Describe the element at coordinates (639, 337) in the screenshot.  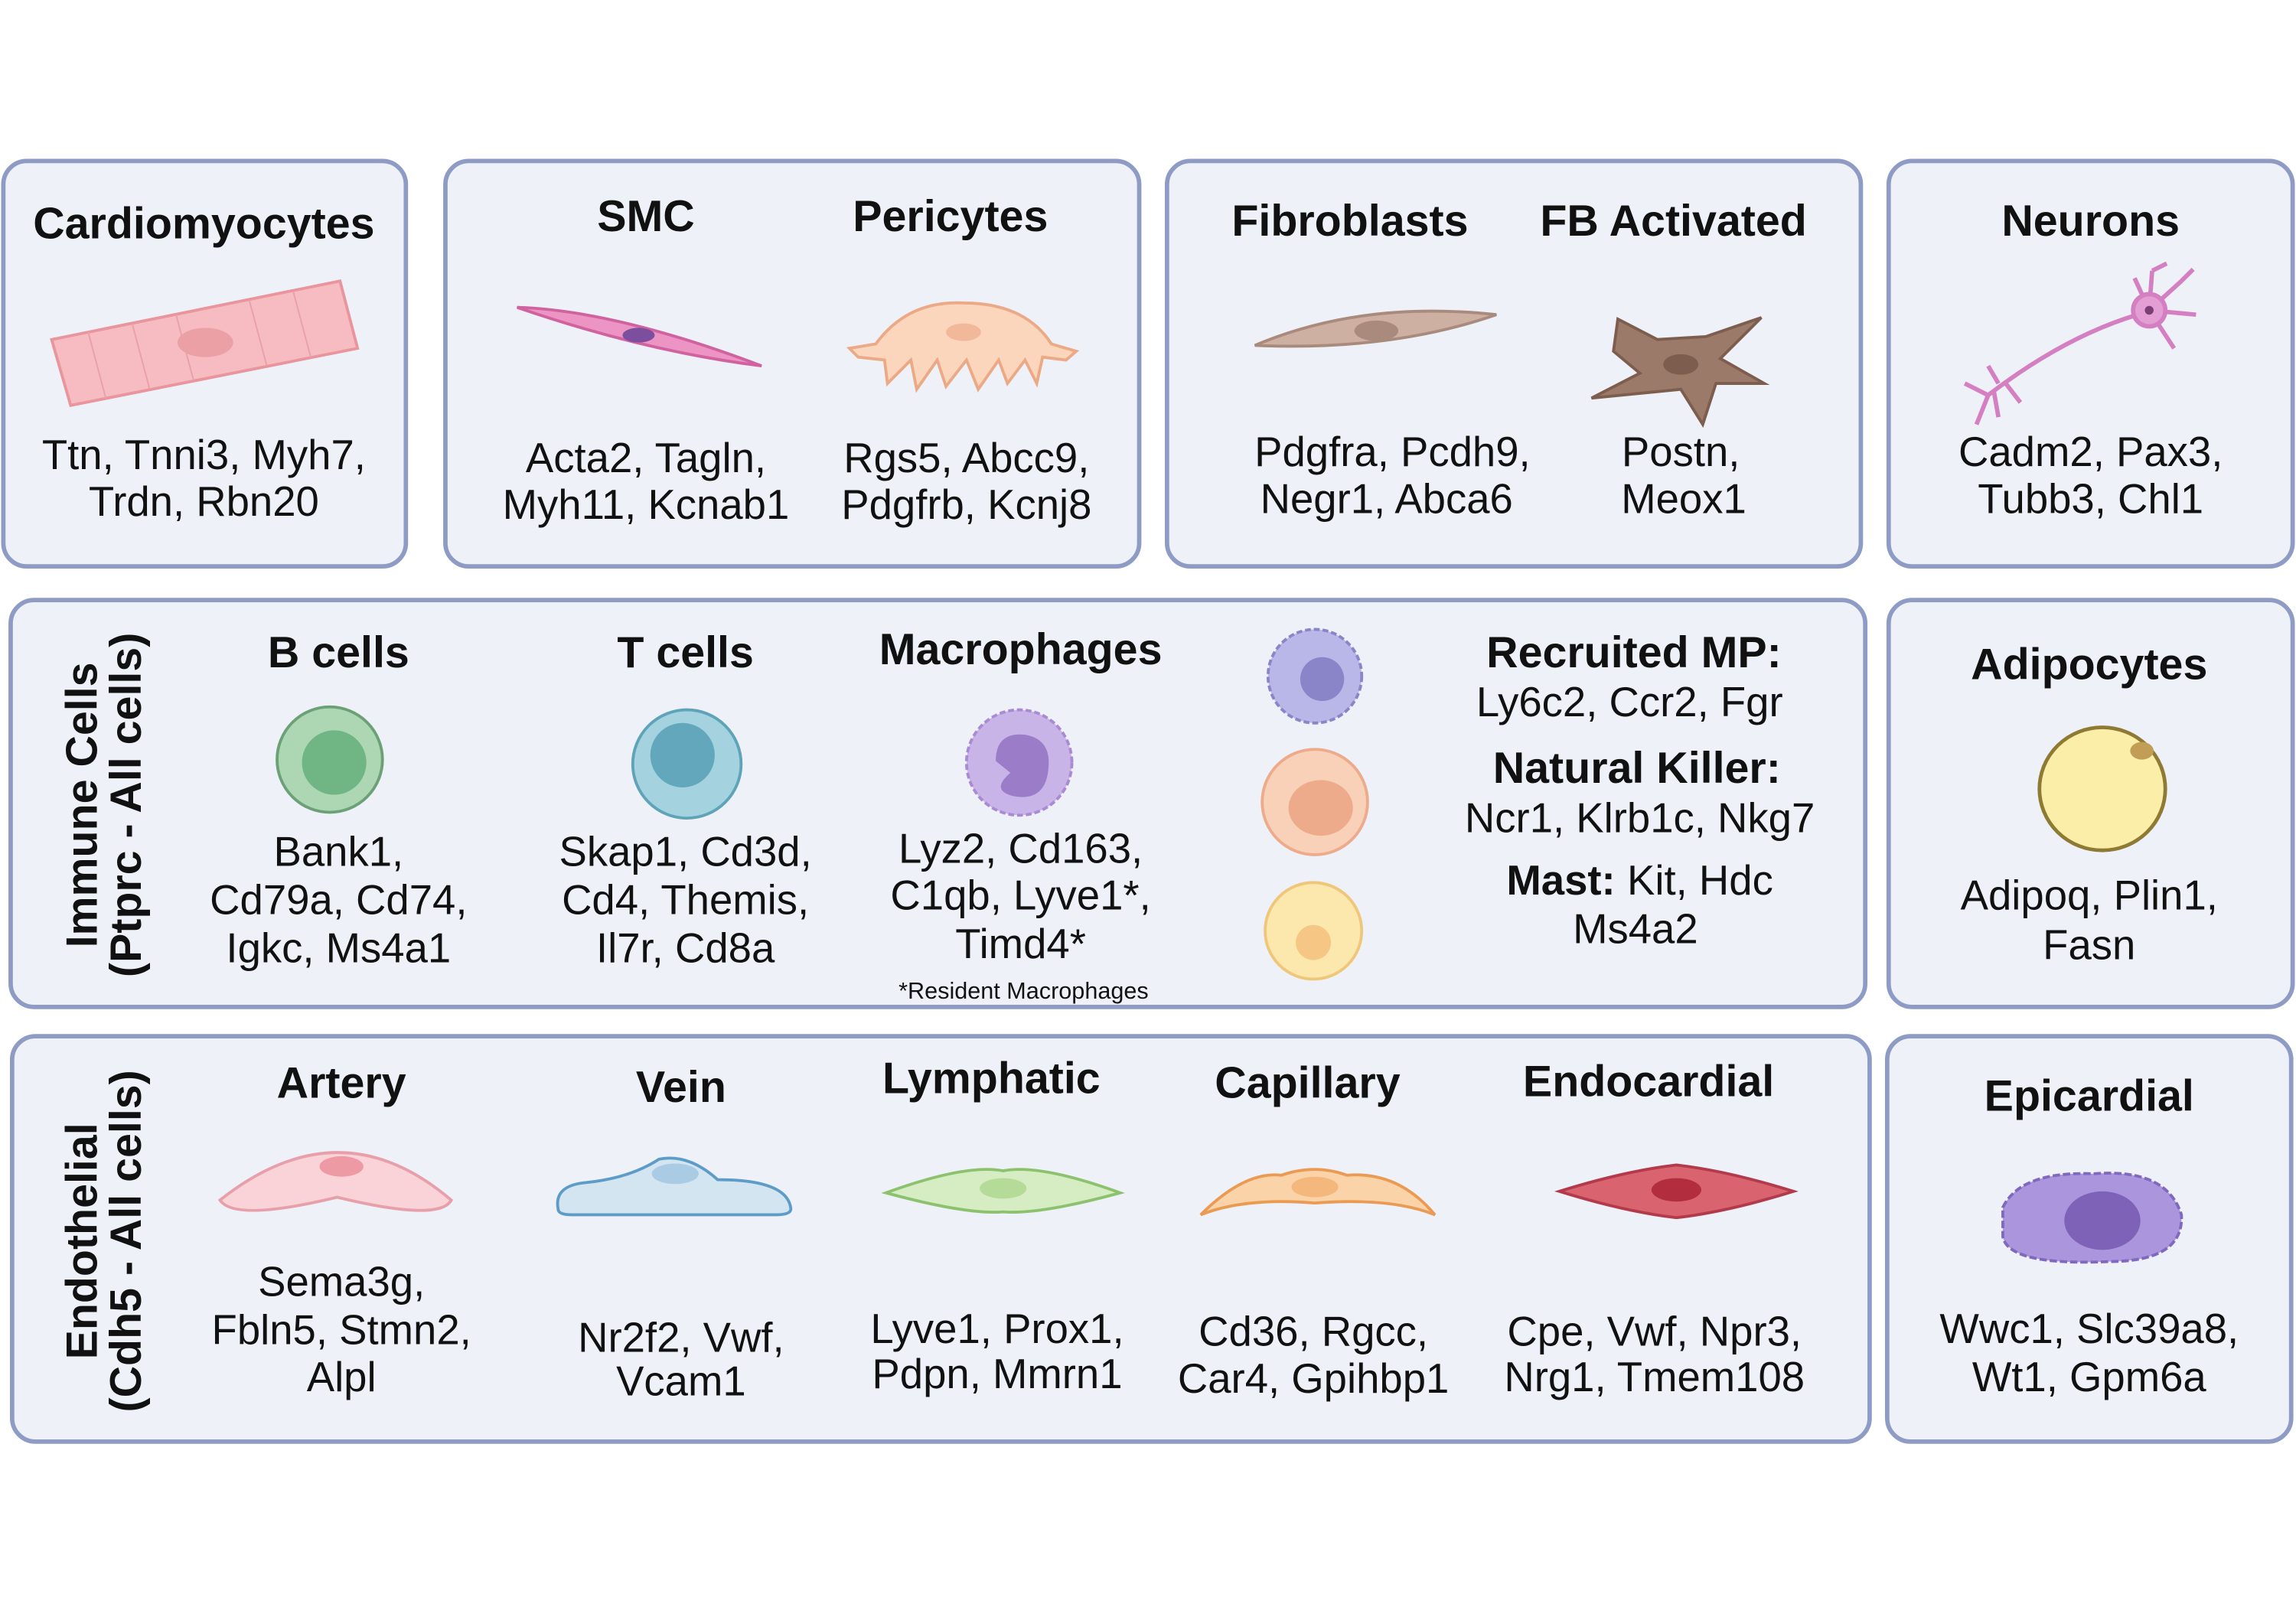
I see `smc-icon` at that location.